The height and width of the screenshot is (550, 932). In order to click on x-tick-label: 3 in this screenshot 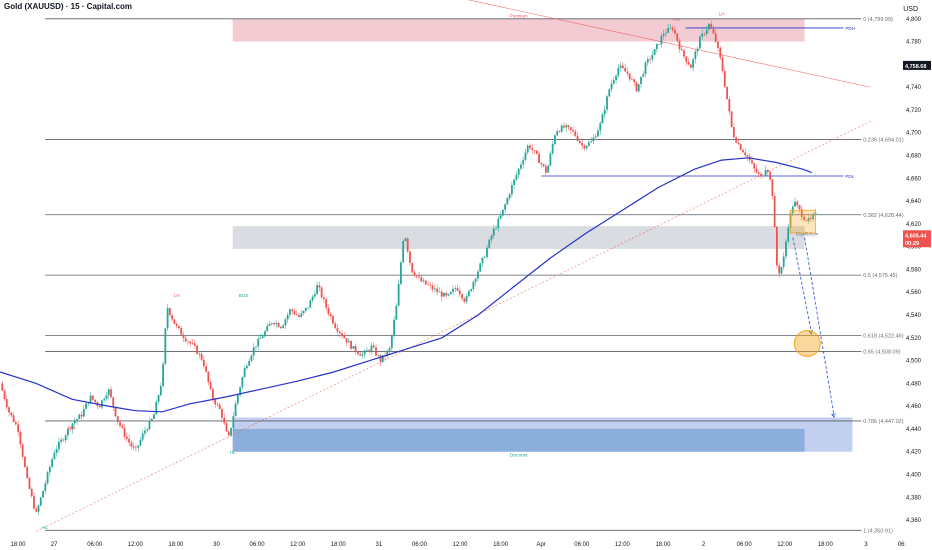, I will do `click(866, 545)`.